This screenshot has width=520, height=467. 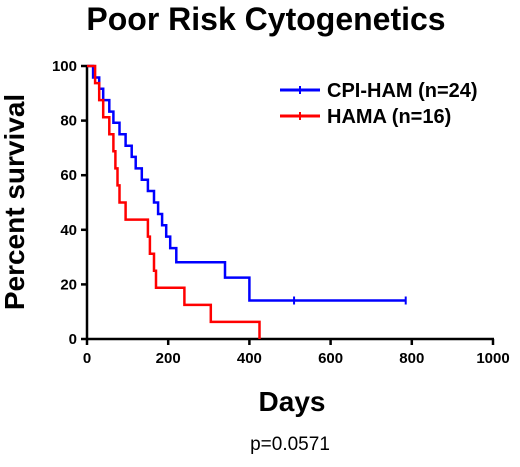 What do you see at coordinates (64, 66) in the screenshot?
I see `y-tick-label: 100` at bounding box center [64, 66].